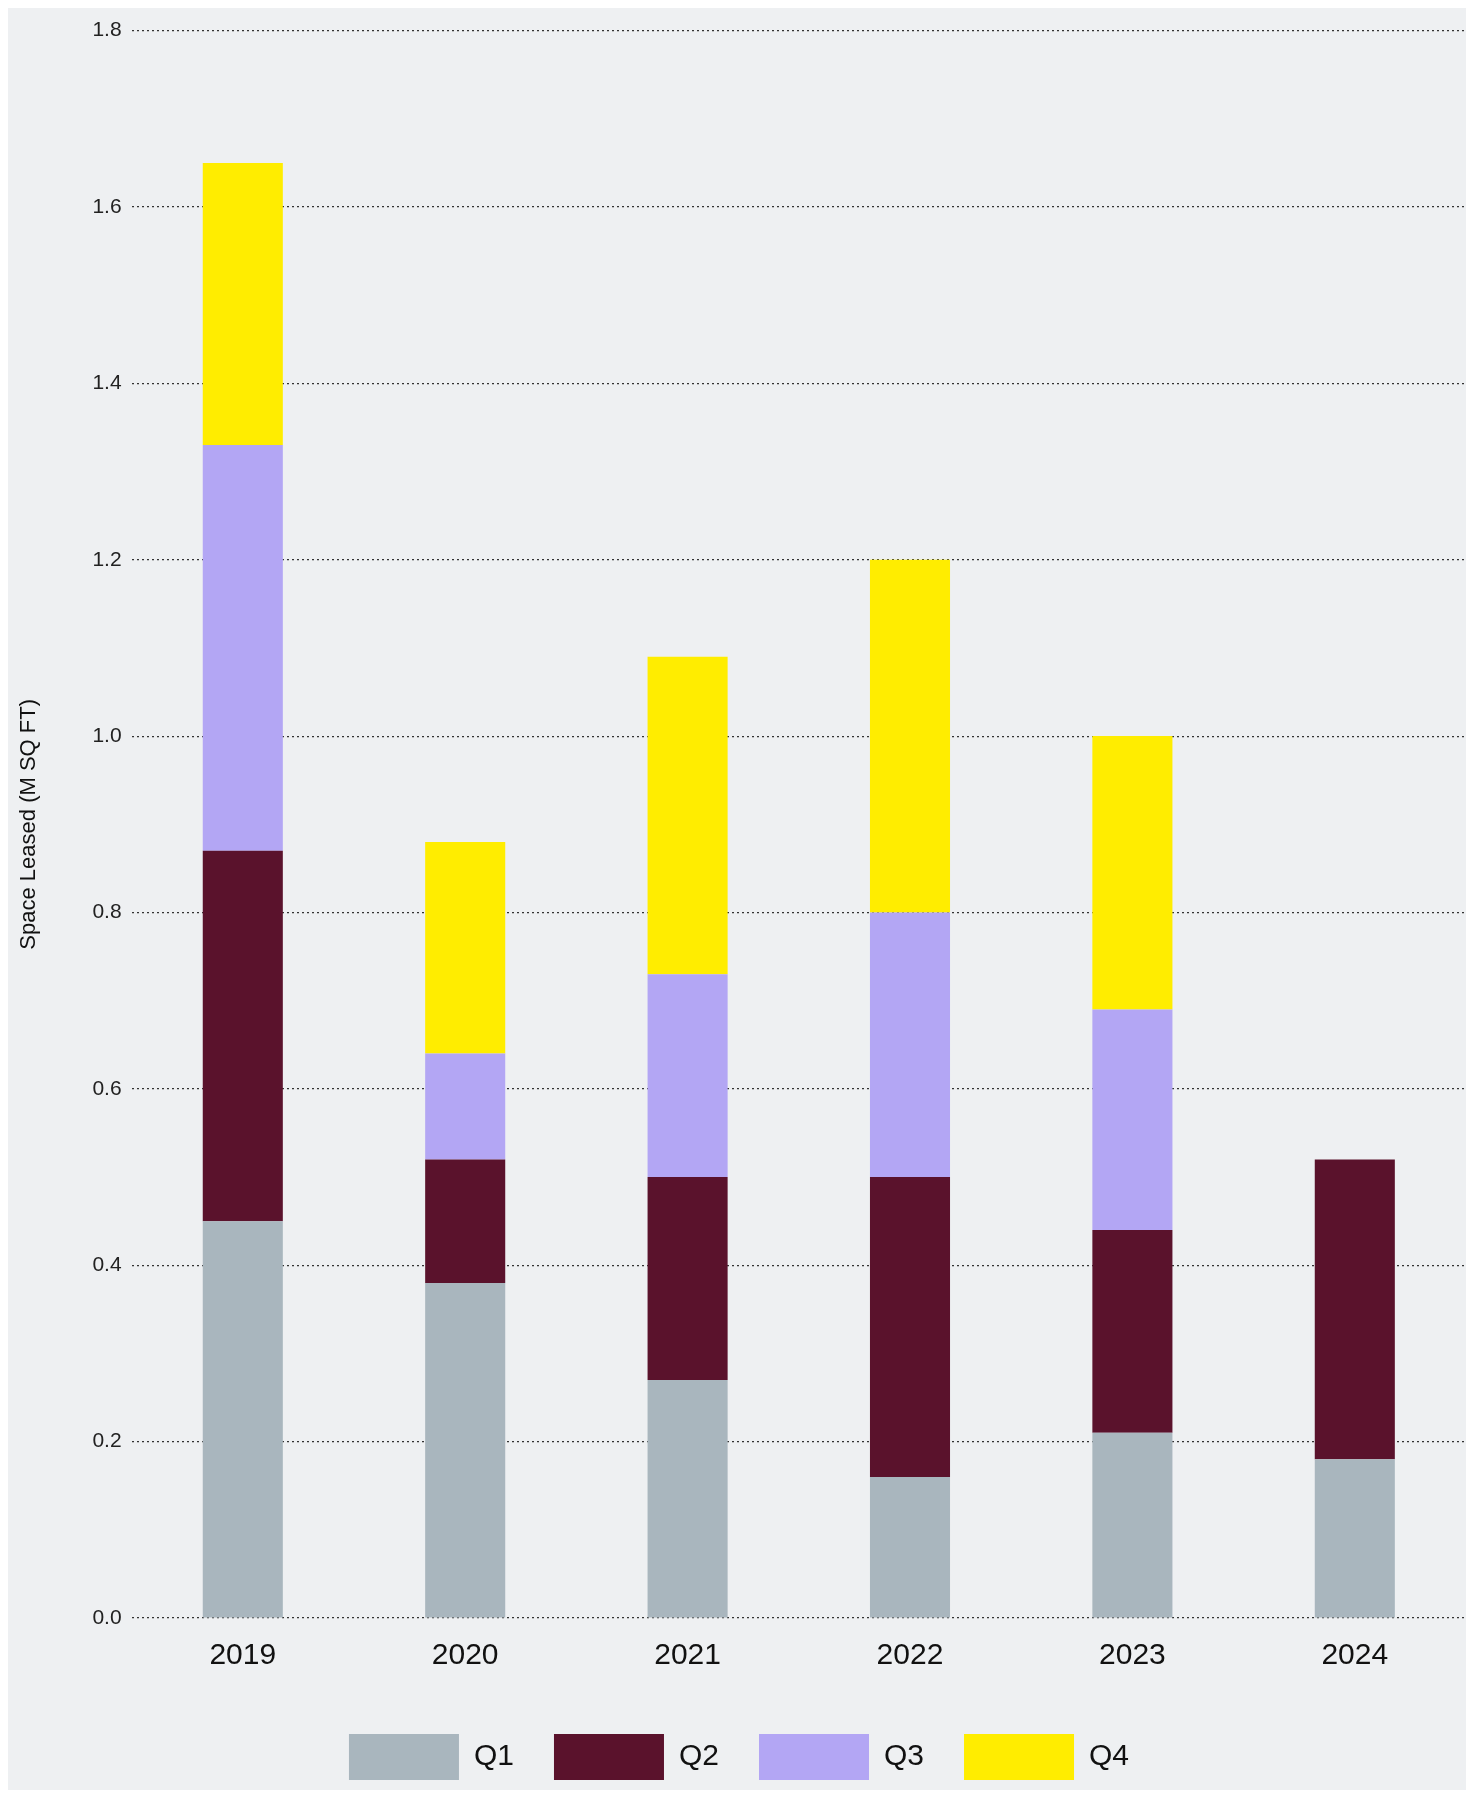 Image resolution: width=1474 pixels, height=1798 pixels. I want to click on y-tick-label: 1.6, so click(107, 205).